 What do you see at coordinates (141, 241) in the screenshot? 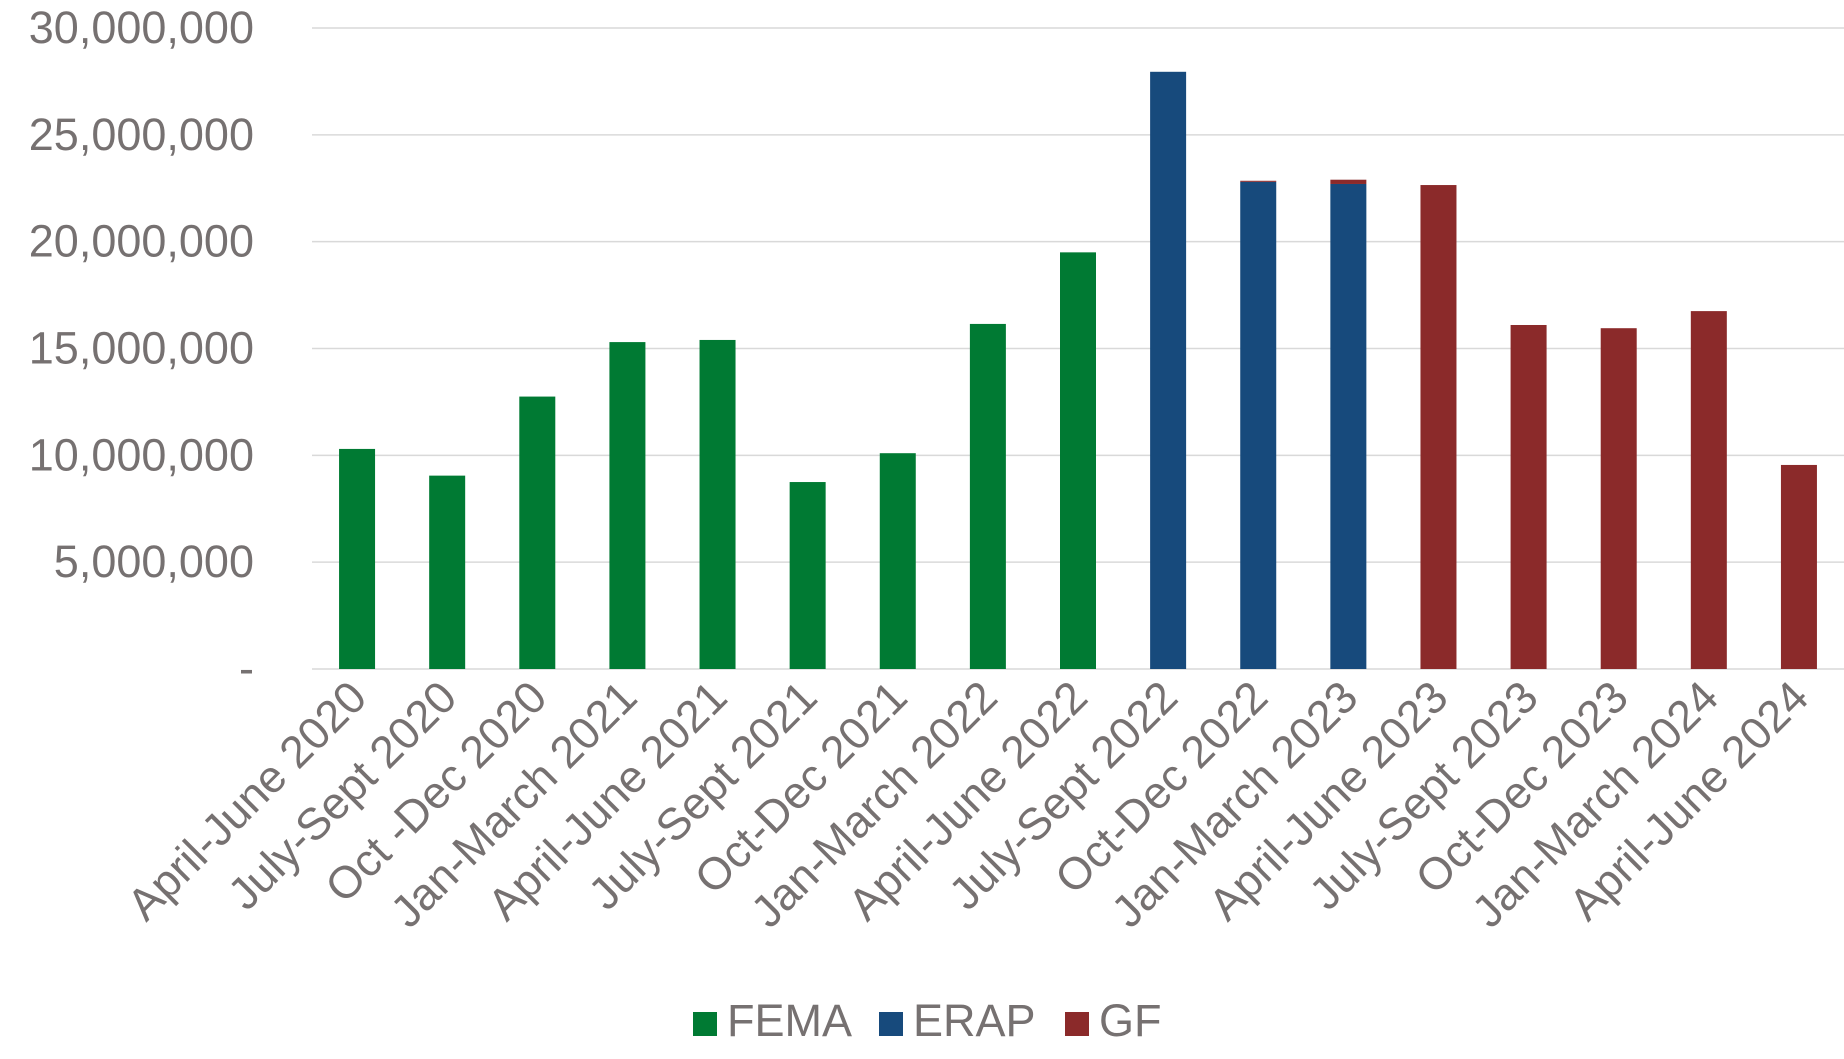
I see `y-tick-label: 20,000,000` at bounding box center [141, 241].